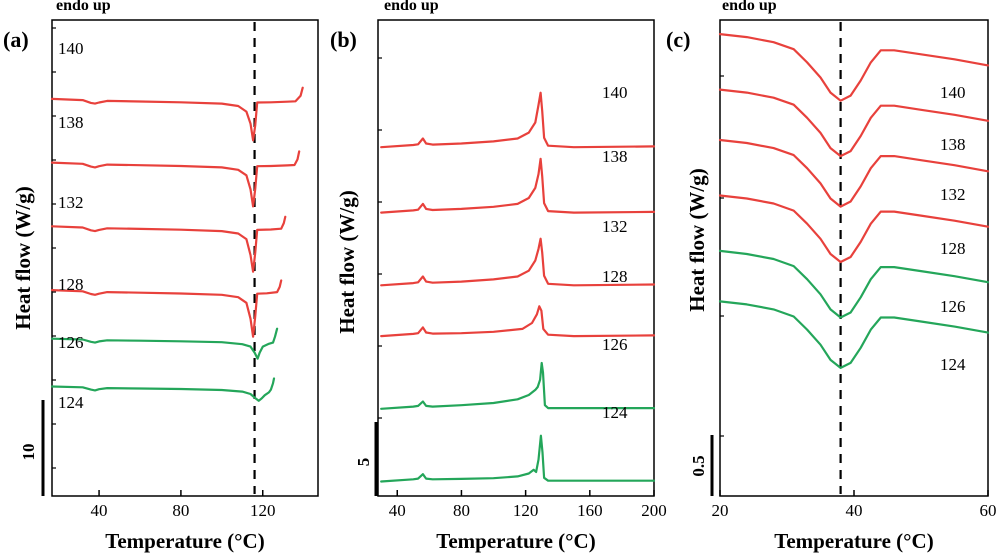  What do you see at coordinates (363, 462) in the screenshot?
I see `scale-bar-label: 5` at bounding box center [363, 462].